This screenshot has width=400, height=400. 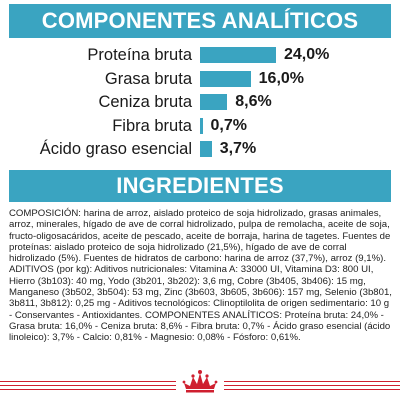 I want to click on analytic-heading-text: COMPONENTES ANALÍTICOS, so click(x=200, y=20).